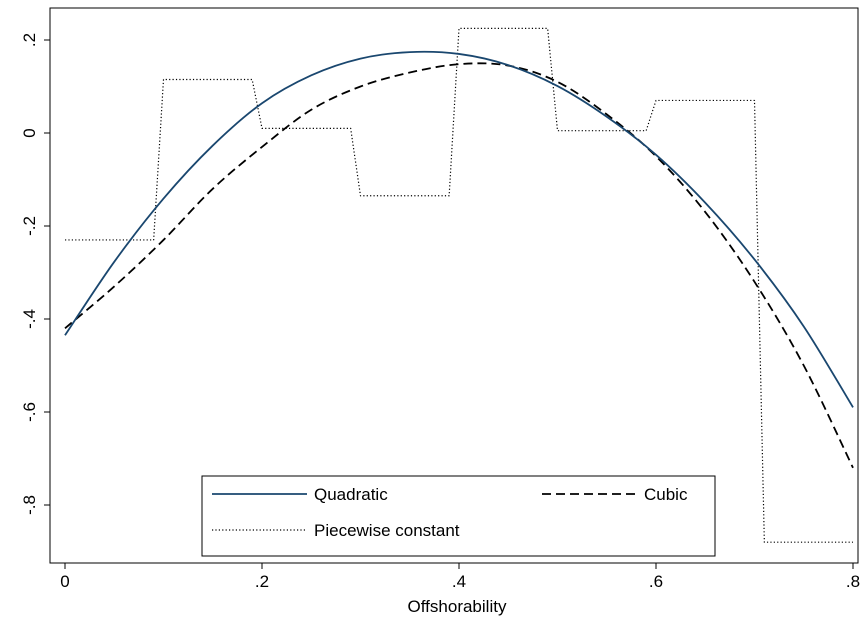  Describe the element at coordinates (29, 40) in the screenshot. I see `y-tick-label: .2` at that location.